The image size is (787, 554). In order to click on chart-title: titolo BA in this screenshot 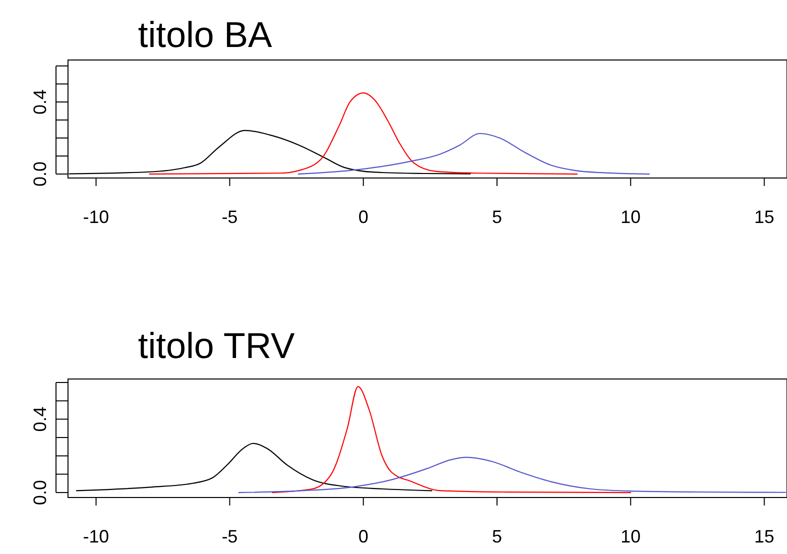, I will do `click(205, 34)`.